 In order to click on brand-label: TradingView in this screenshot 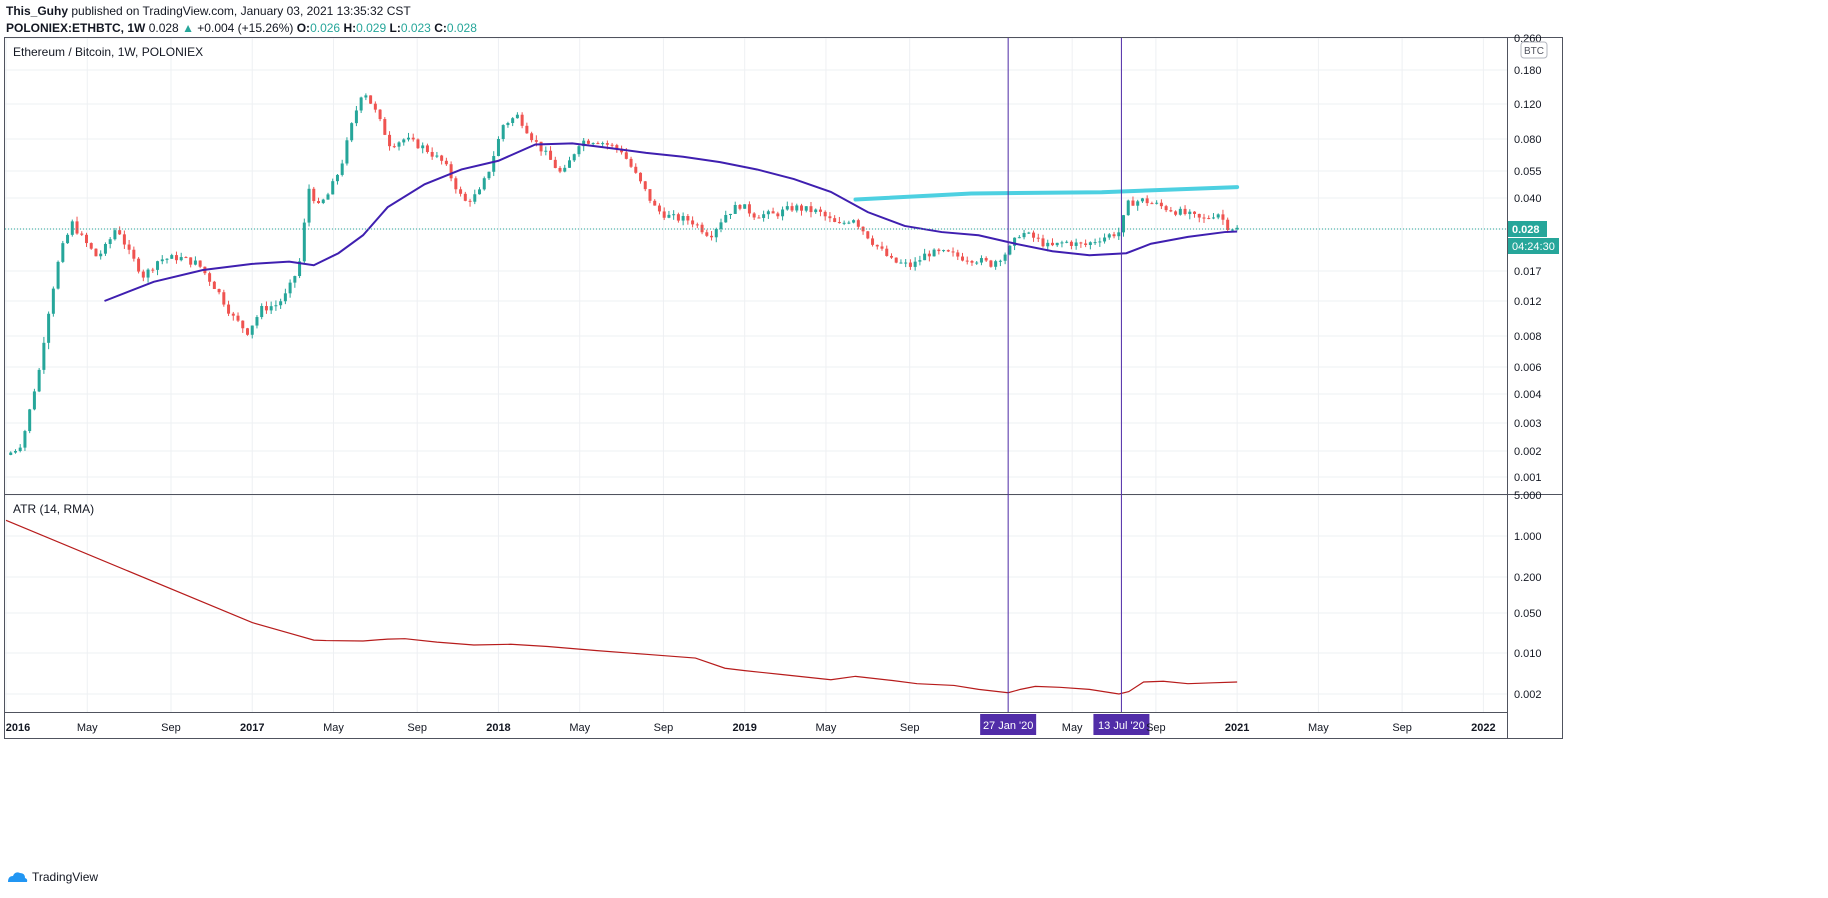, I will do `click(65, 877)`.